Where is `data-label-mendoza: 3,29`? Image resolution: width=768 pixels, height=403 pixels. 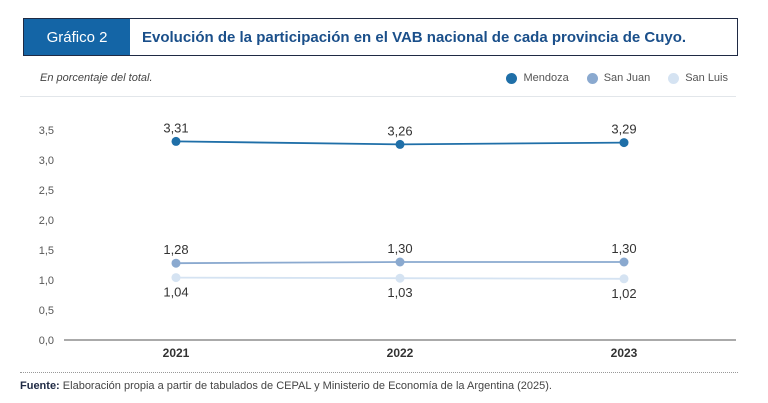
data-label-mendoza: 3,29 is located at coordinates (623, 129).